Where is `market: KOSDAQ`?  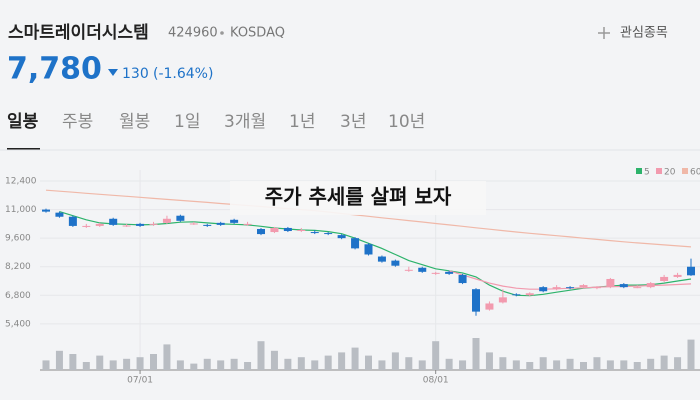 market: KOSDAQ is located at coordinates (257, 33).